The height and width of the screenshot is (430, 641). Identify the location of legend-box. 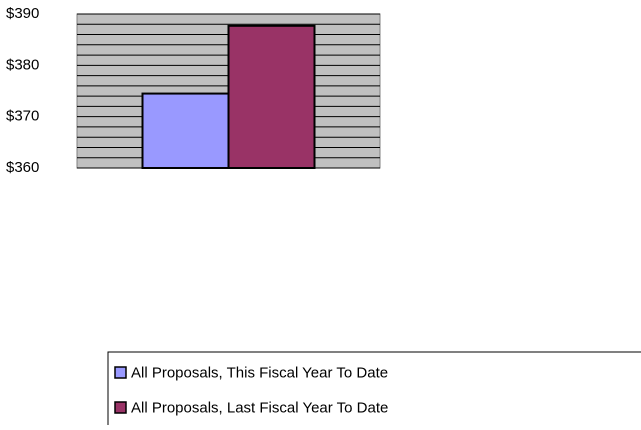
(374, 388).